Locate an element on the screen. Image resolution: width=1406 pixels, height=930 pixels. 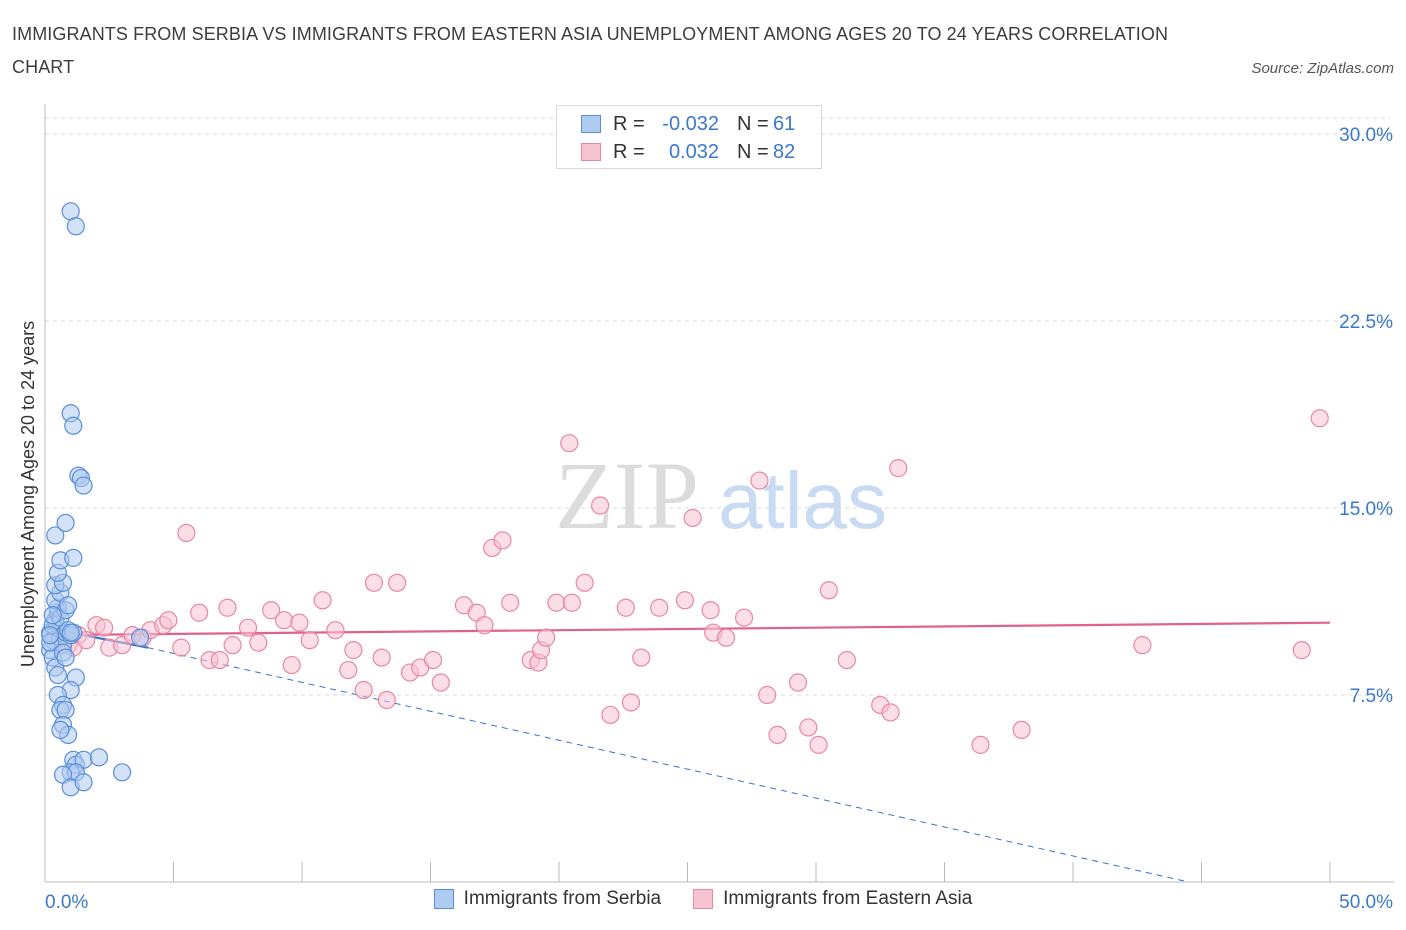
series-legend-serbia: Immigrants from Serbia is located at coordinates (547, 899).